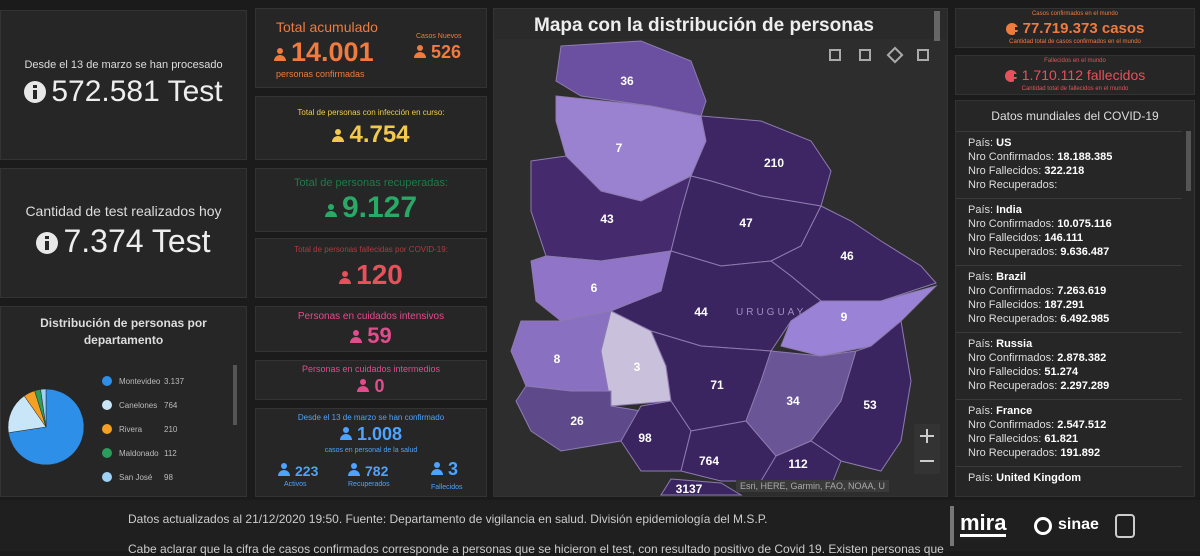  I want to click on map-title: Mapa con la distribución de personas, so click(704, 25).